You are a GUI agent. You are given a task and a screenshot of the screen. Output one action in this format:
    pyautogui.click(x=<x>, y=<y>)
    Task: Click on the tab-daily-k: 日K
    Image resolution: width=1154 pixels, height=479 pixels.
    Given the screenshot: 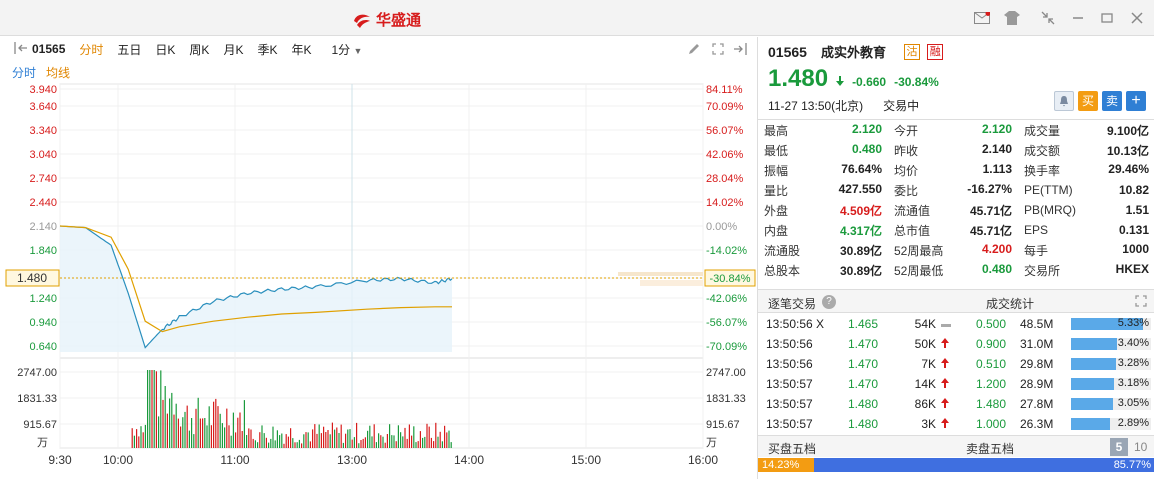 What is the action you would take?
    pyautogui.click(x=165, y=49)
    